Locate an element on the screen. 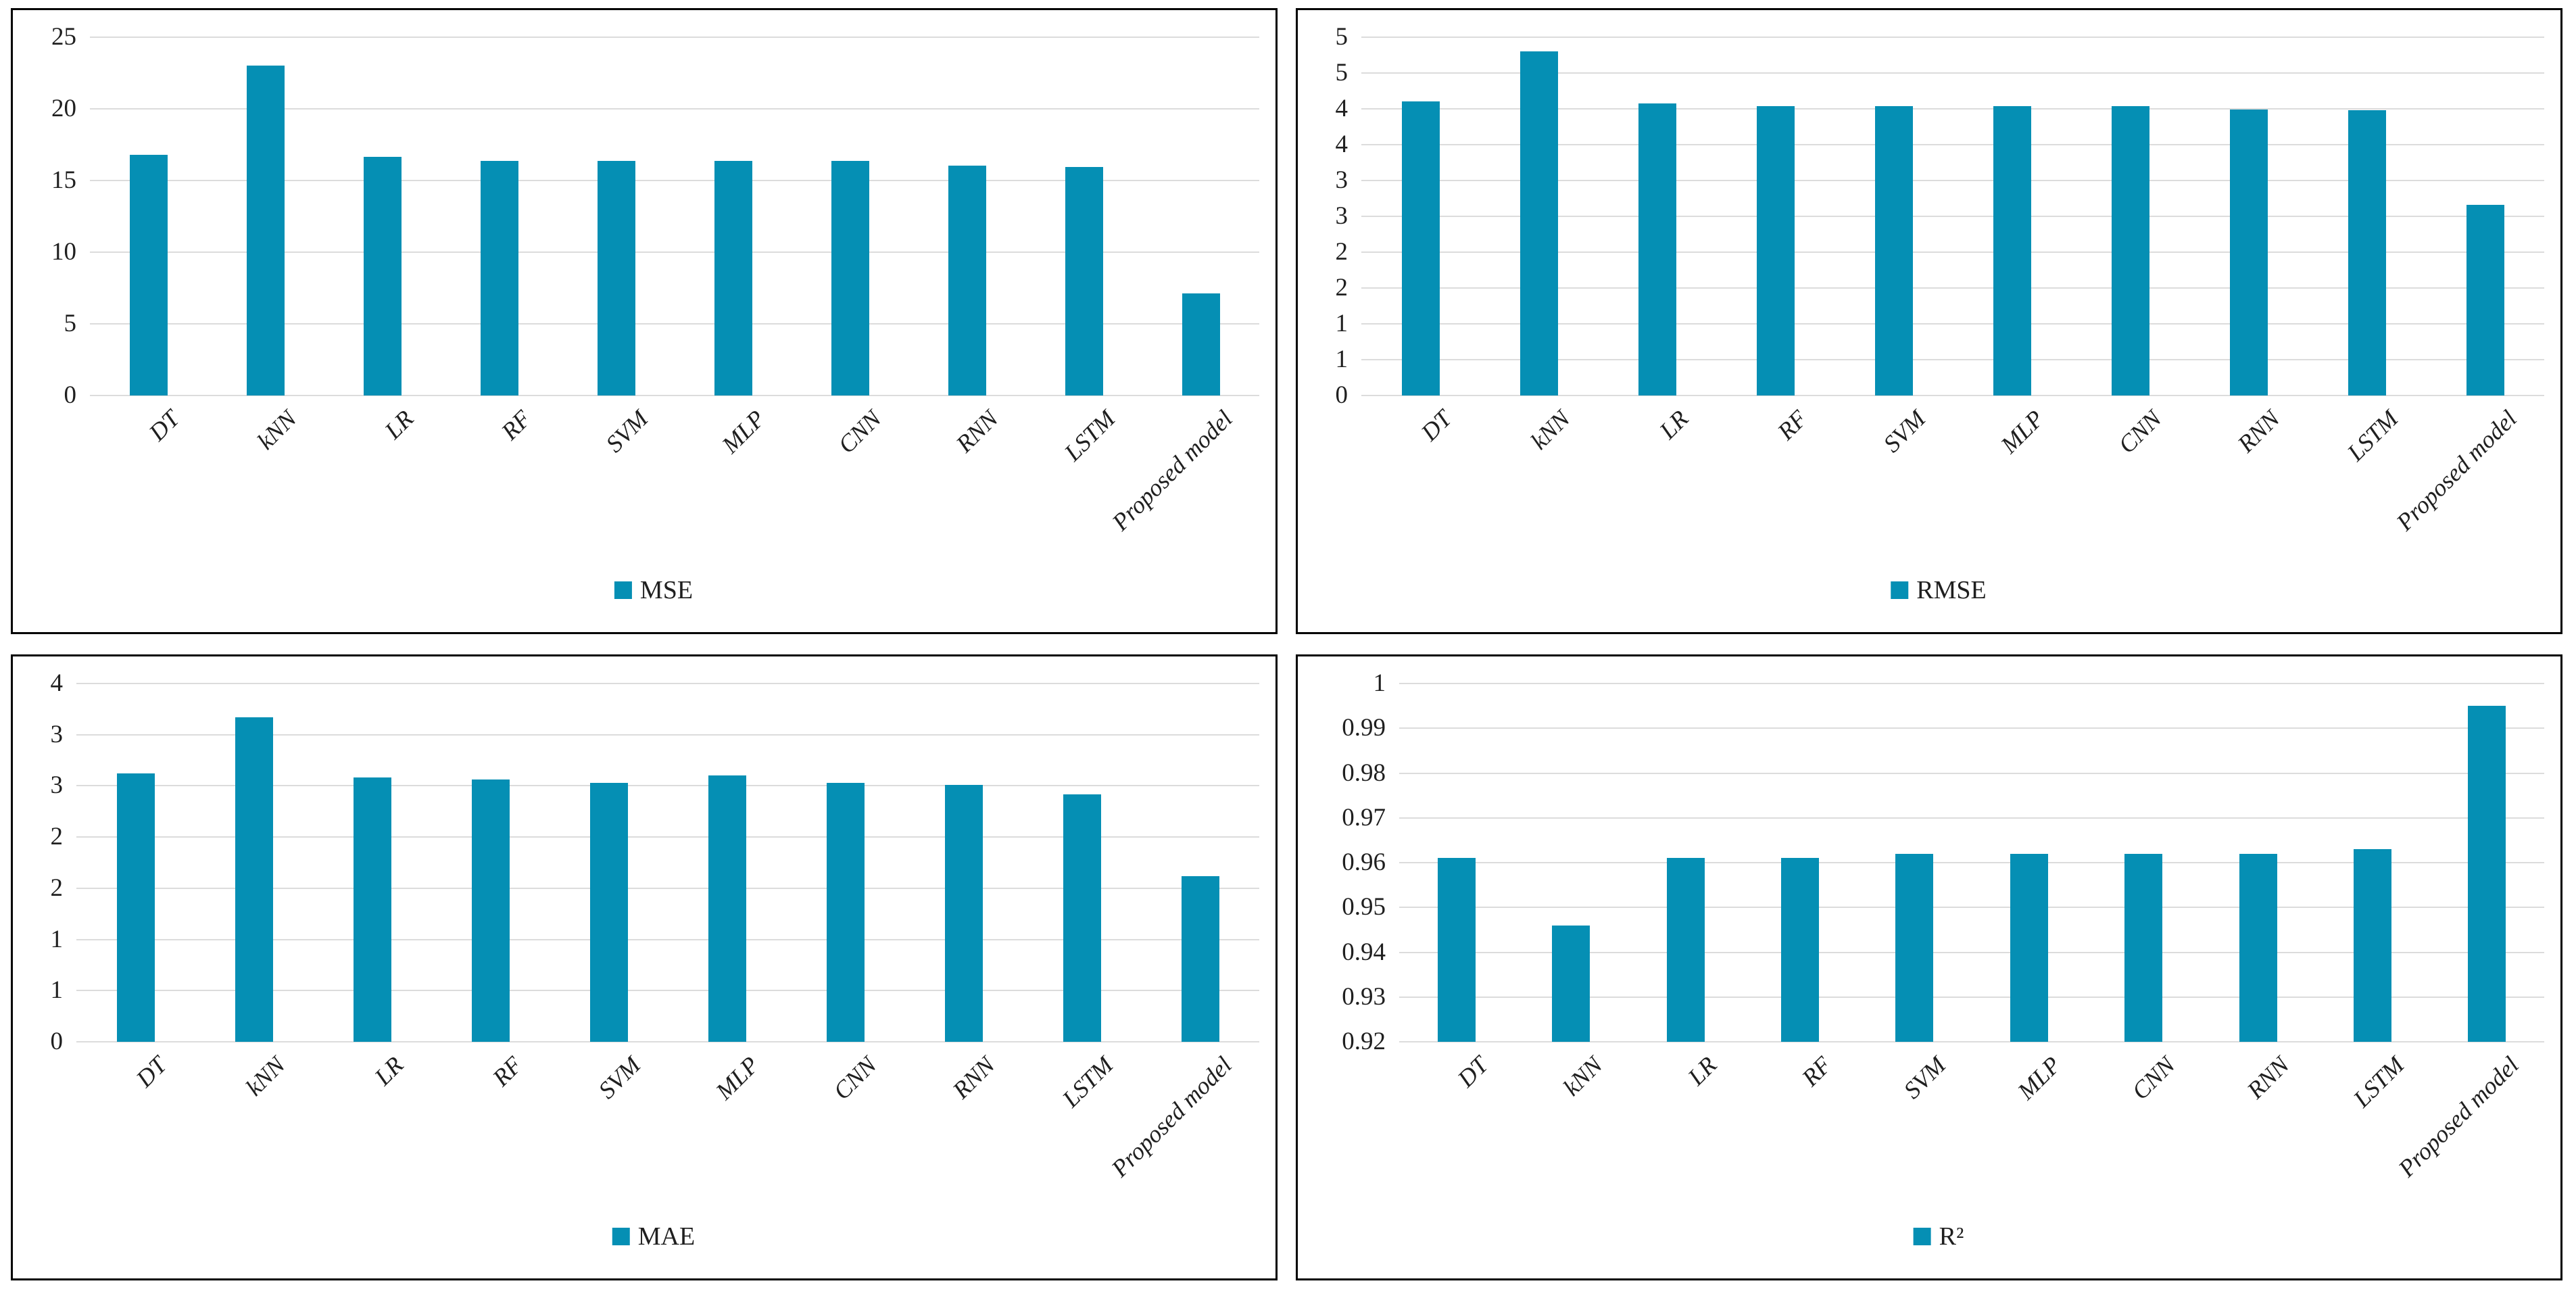 This screenshot has width=2576, height=1296. legend: R² is located at coordinates (1939, 1236).